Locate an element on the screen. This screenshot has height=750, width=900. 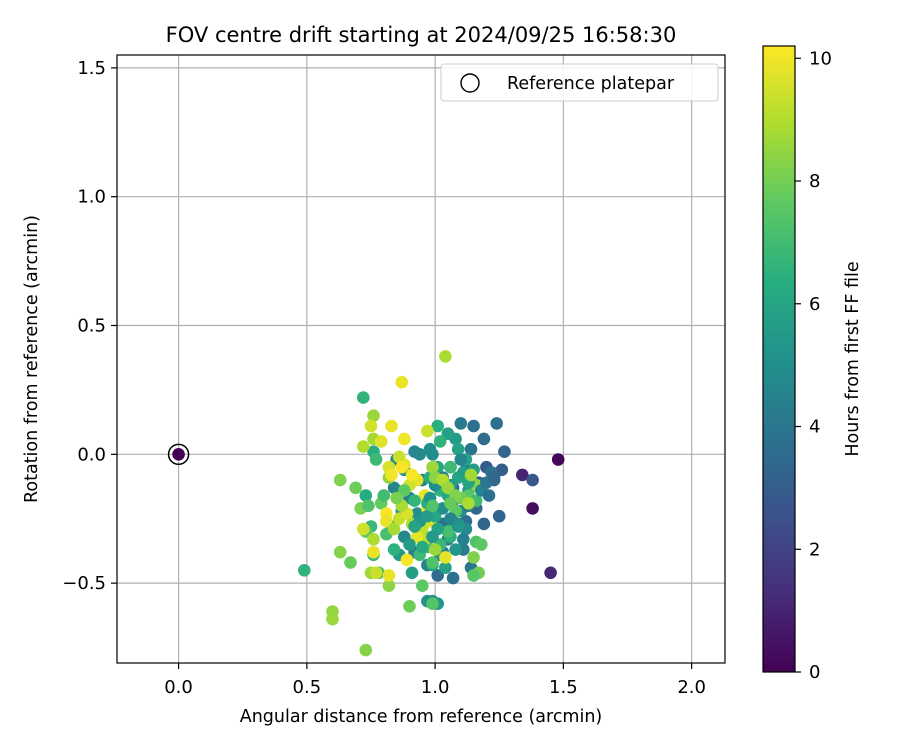
x-tick-label: 1.5 is located at coordinates (563, 687).